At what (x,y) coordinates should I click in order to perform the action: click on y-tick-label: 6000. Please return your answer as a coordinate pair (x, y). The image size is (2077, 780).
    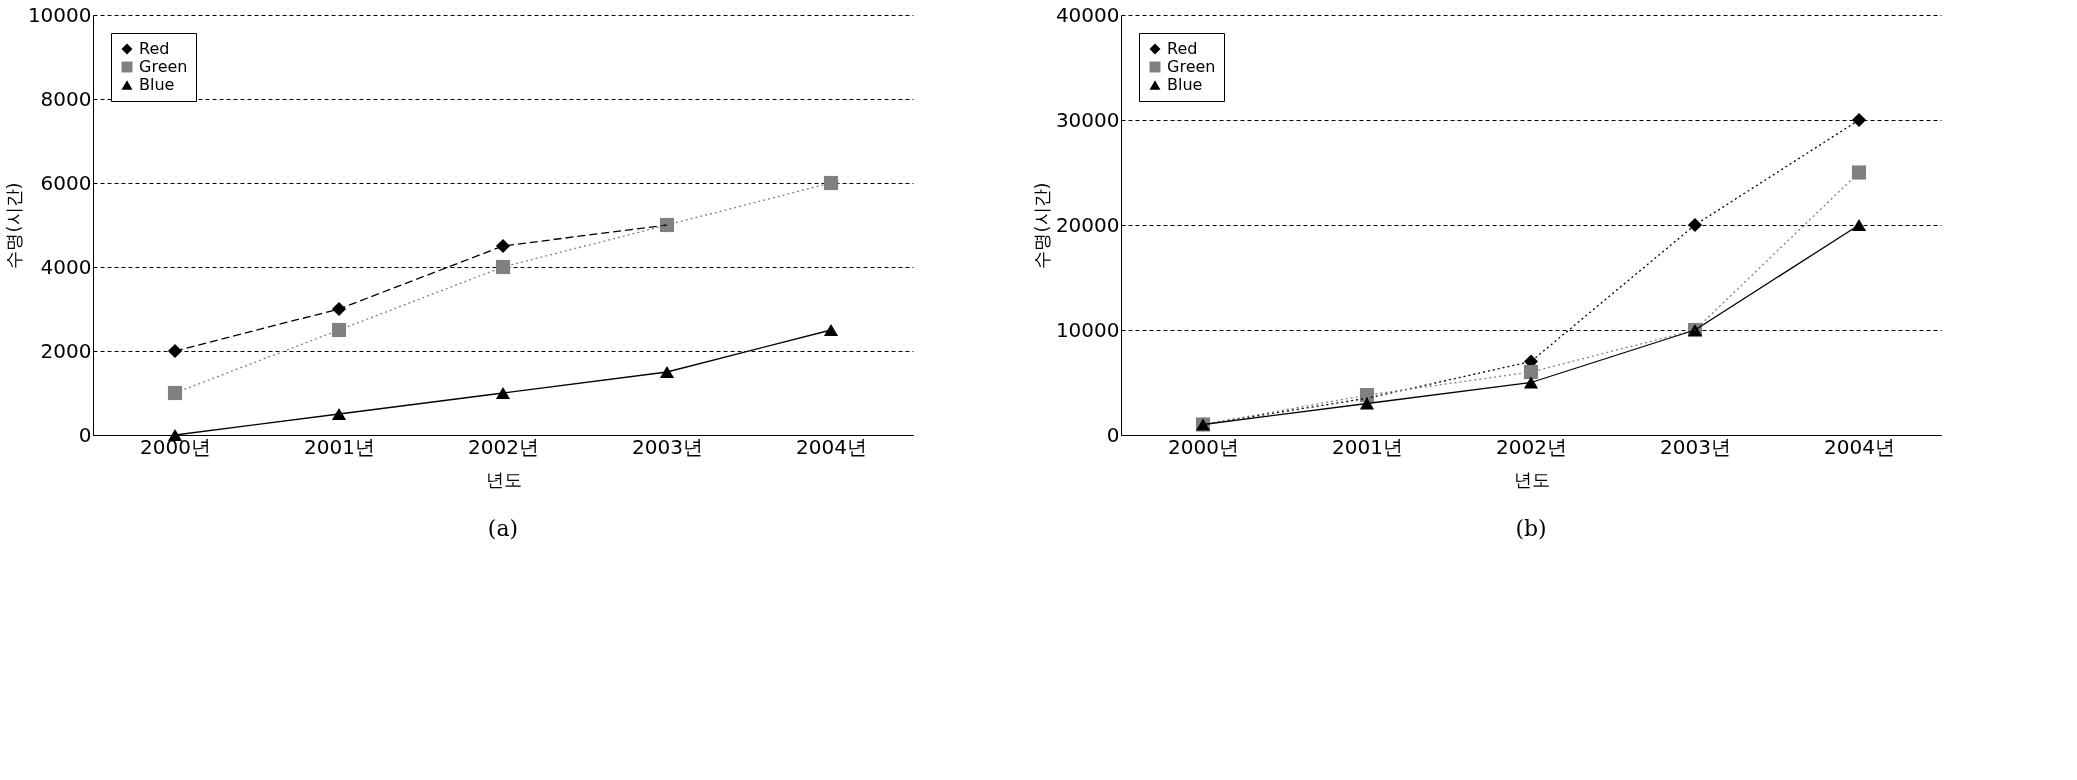
    Looking at the image, I should click on (66, 182).